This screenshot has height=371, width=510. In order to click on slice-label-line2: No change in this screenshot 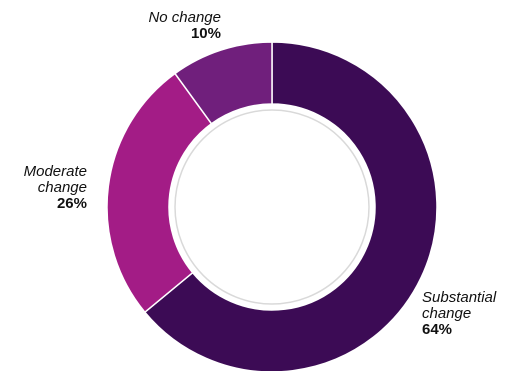, I will do `click(184, 17)`.